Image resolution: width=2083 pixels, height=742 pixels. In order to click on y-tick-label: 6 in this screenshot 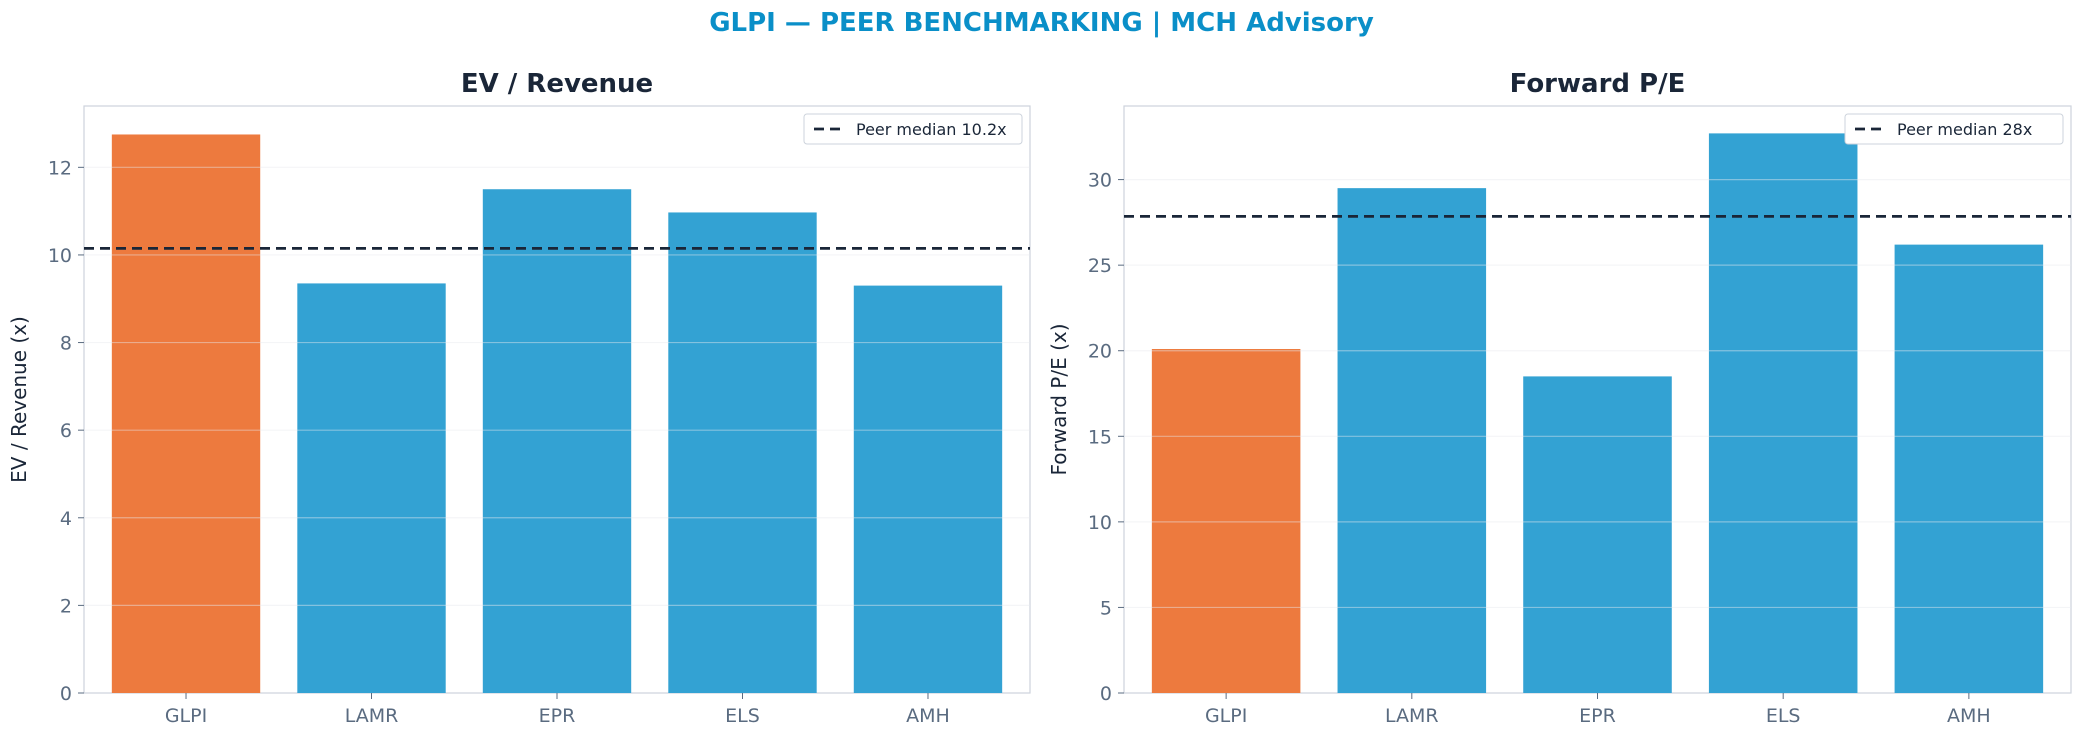, I will do `click(66, 431)`.